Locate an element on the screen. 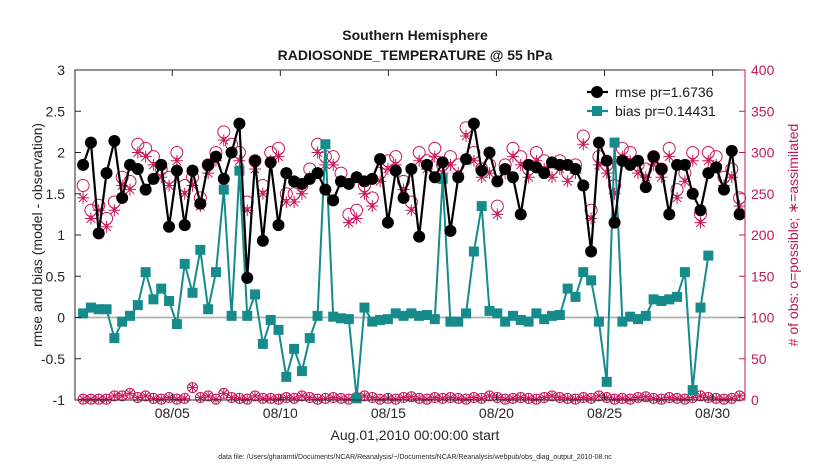 The image size is (830, 470). y-tick-label: -1 is located at coordinates (59, 400).